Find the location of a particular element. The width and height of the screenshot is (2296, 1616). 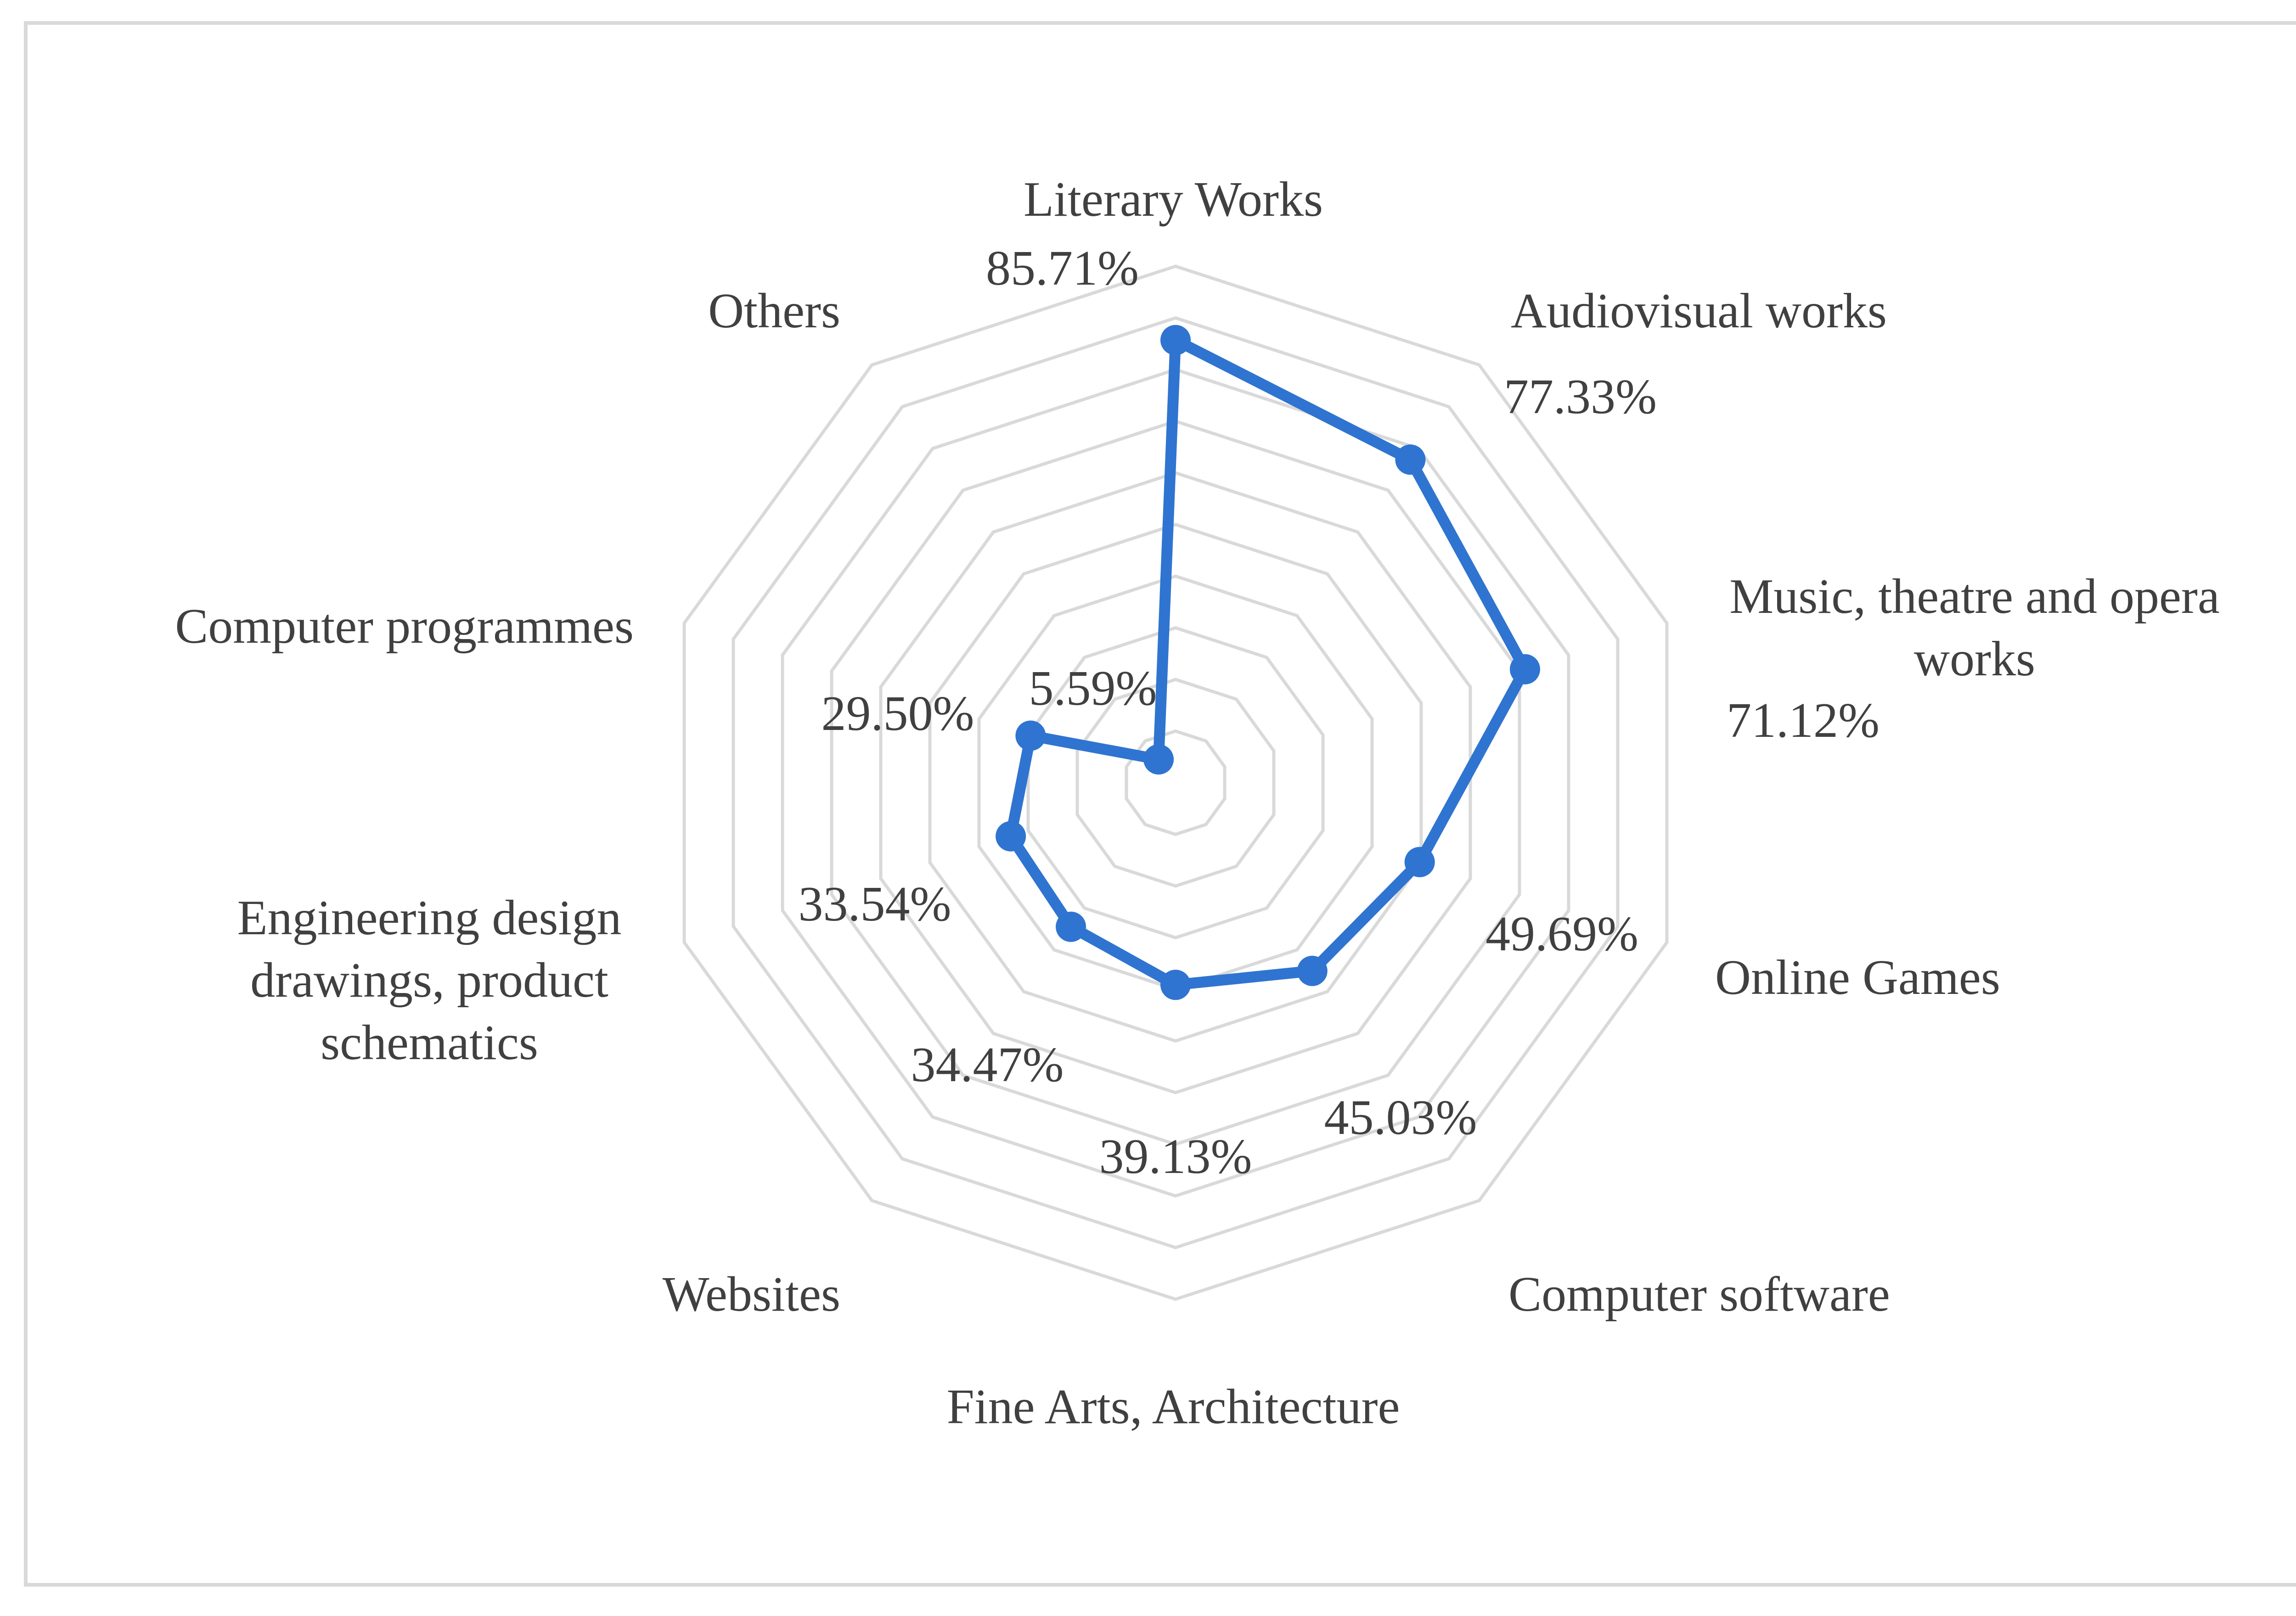

category-label-line: Engineering design is located at coordinates (429, 918).